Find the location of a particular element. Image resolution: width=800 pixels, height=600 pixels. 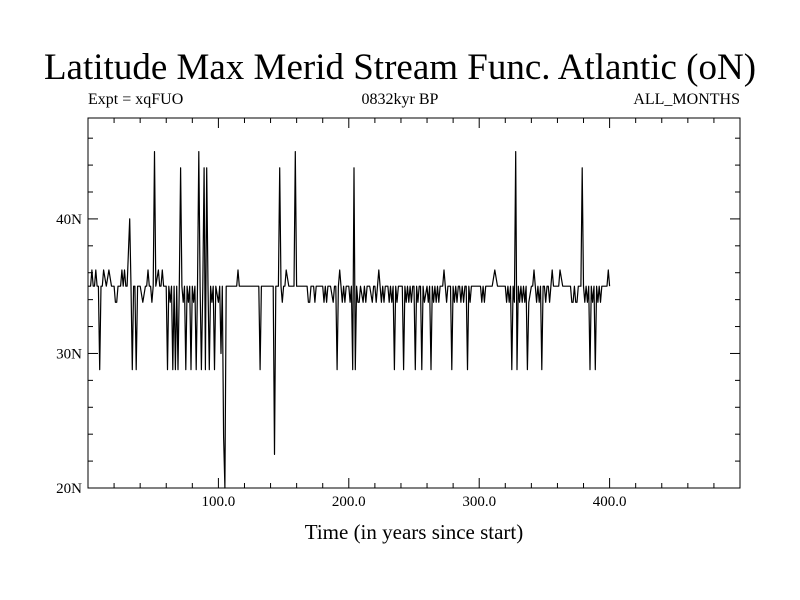

y-tick-label: 20N is located at coordinates (69, 489).